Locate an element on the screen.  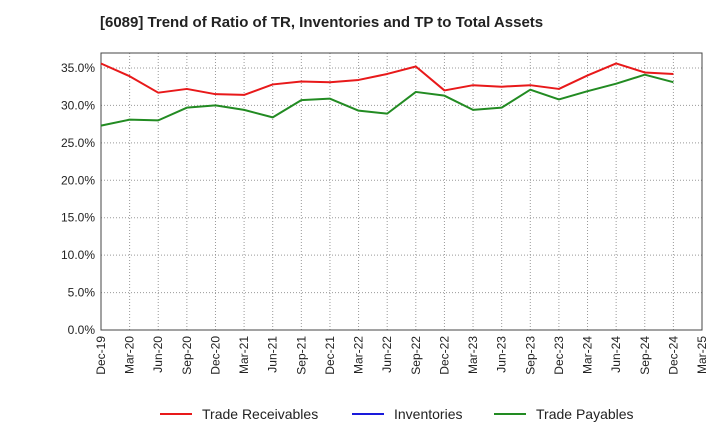
y-tick-label: 0.0% is located at coordinates (82, 330).